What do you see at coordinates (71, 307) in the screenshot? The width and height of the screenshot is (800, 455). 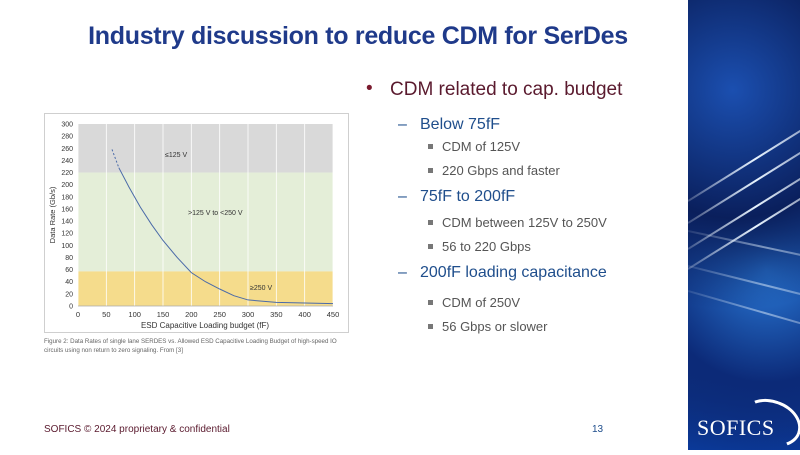 I see `y-tick-label: 0` at bounding box center [71, 307].